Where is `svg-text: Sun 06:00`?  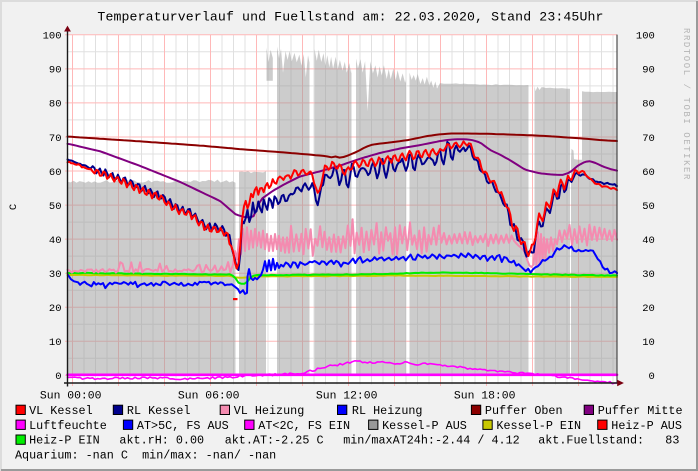
svg-text: Sun 06:00 is located at coordinates (209, 396).